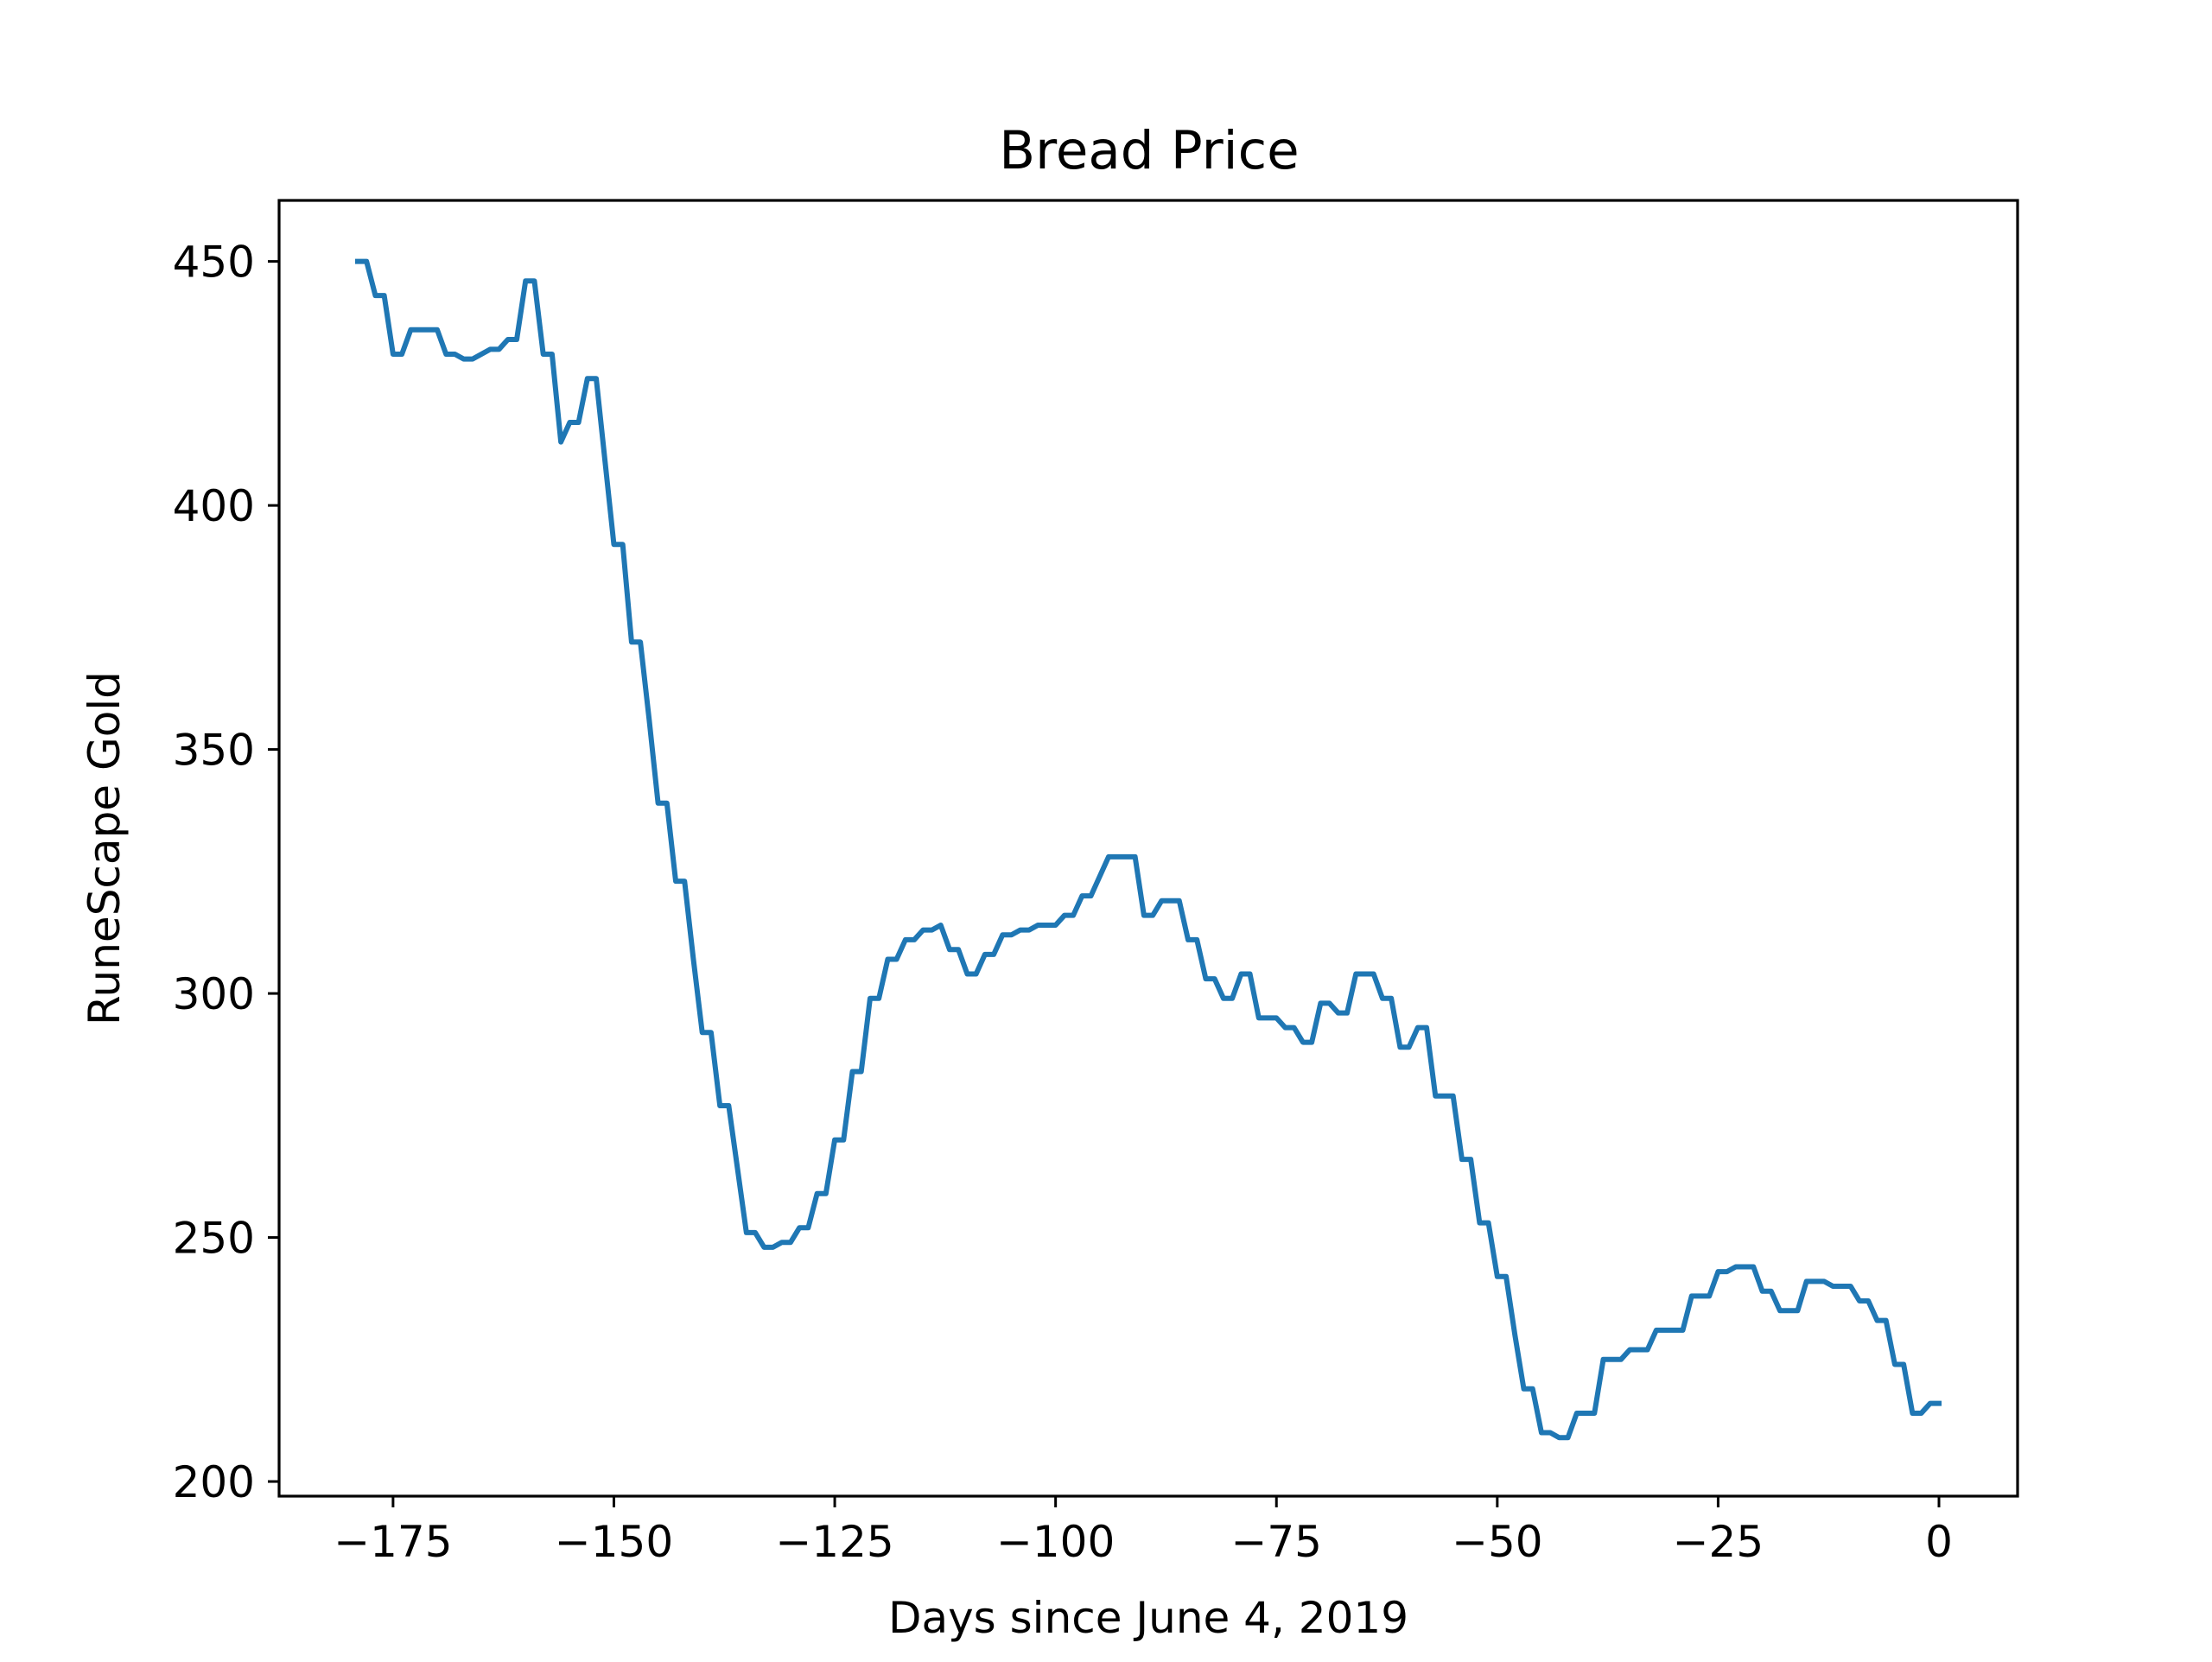 This screenshot has height=1662, width=2212. Describe the element at coordinates (1143, 1531) in the screenshot. I see `x-axis-ticks: −175 −150 −125 −100 −75 −50 −25 0` at that location.